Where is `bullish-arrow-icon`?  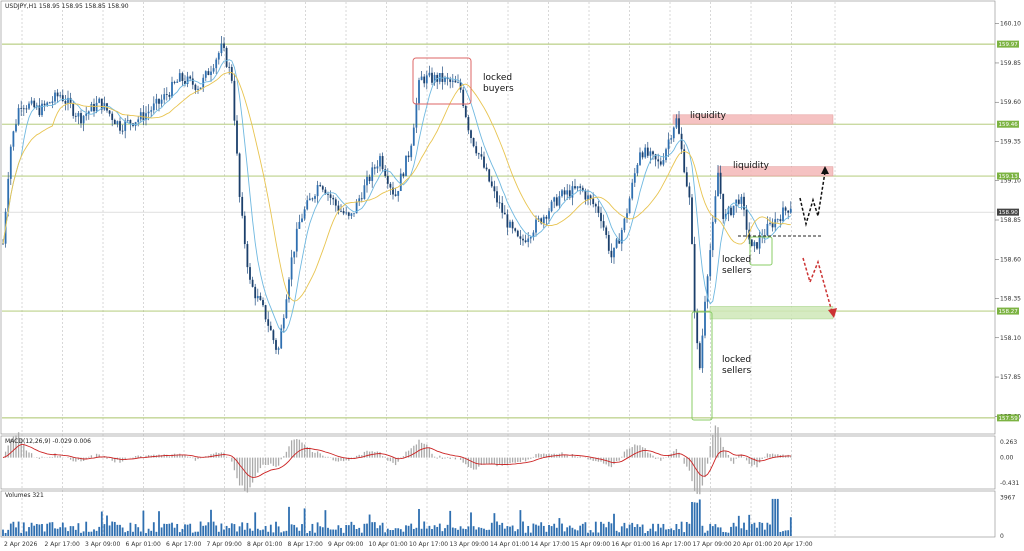
bullish-arrow-icon is located at coordinates (825, 170).